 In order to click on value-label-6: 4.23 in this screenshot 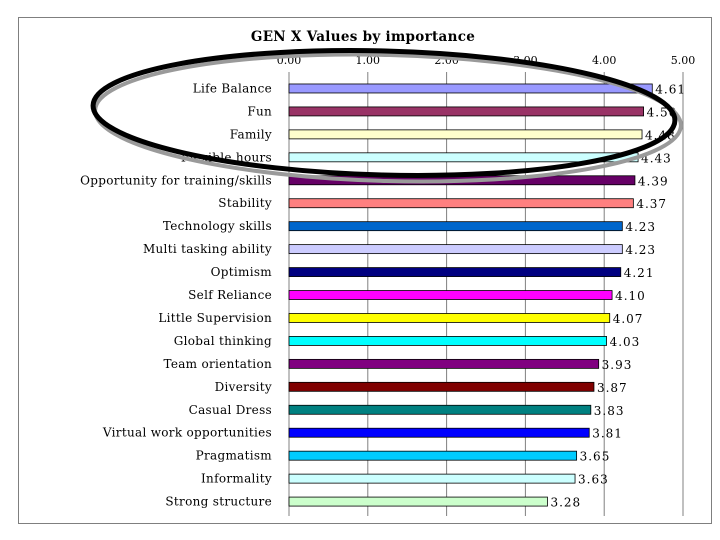, I will do `click(640, 227)`.